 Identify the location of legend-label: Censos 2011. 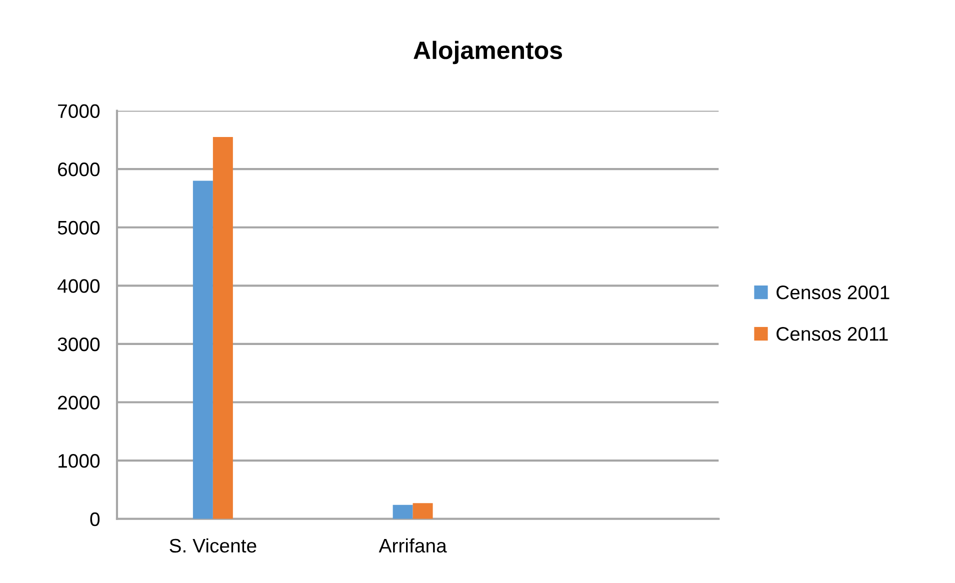
(832, 334).